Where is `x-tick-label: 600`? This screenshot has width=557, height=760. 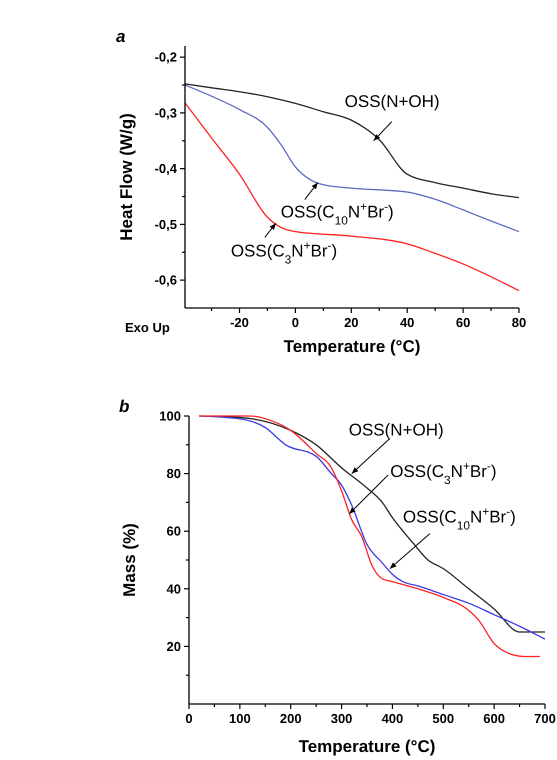 x-tick-label: 600 is located at coordinates (494, 718).